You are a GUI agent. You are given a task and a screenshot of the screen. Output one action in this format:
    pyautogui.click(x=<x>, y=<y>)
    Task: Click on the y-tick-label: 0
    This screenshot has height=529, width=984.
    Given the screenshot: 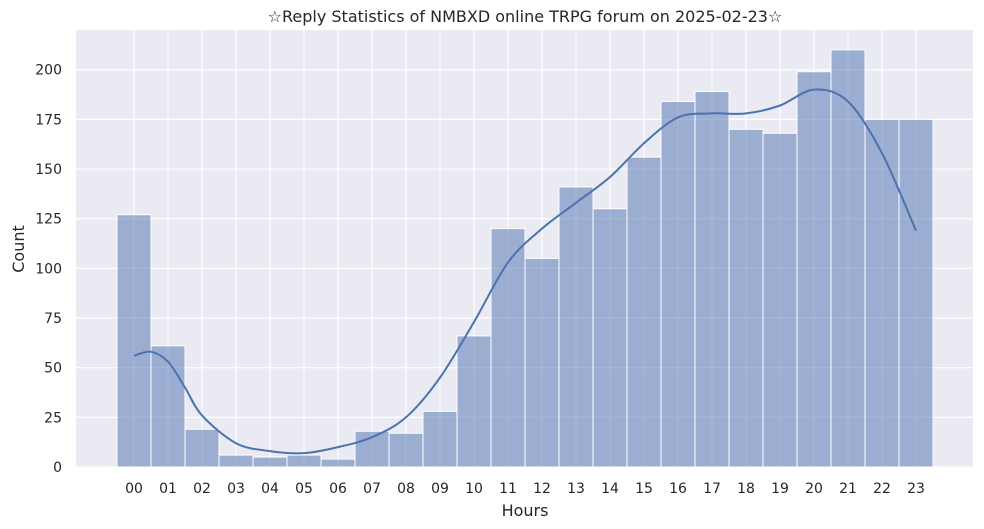 What is the action you would take?
    pyautogui.click(x=57, y=468)
    